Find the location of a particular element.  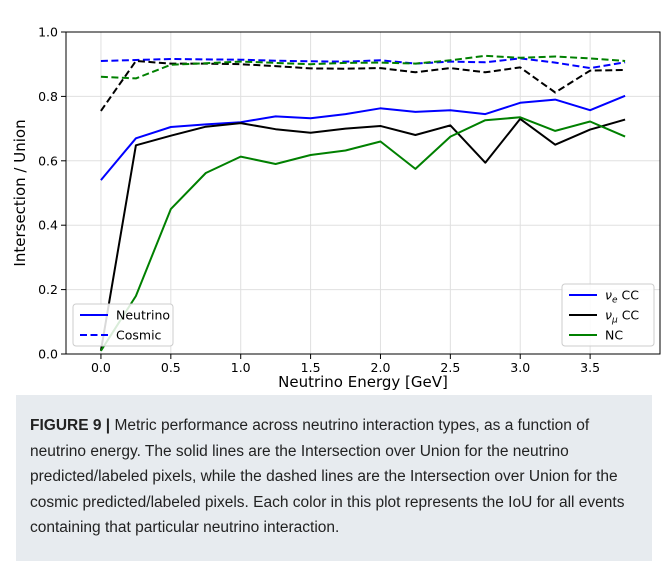

x-tick-label: 1.0 is located at coordinates (241, 367).